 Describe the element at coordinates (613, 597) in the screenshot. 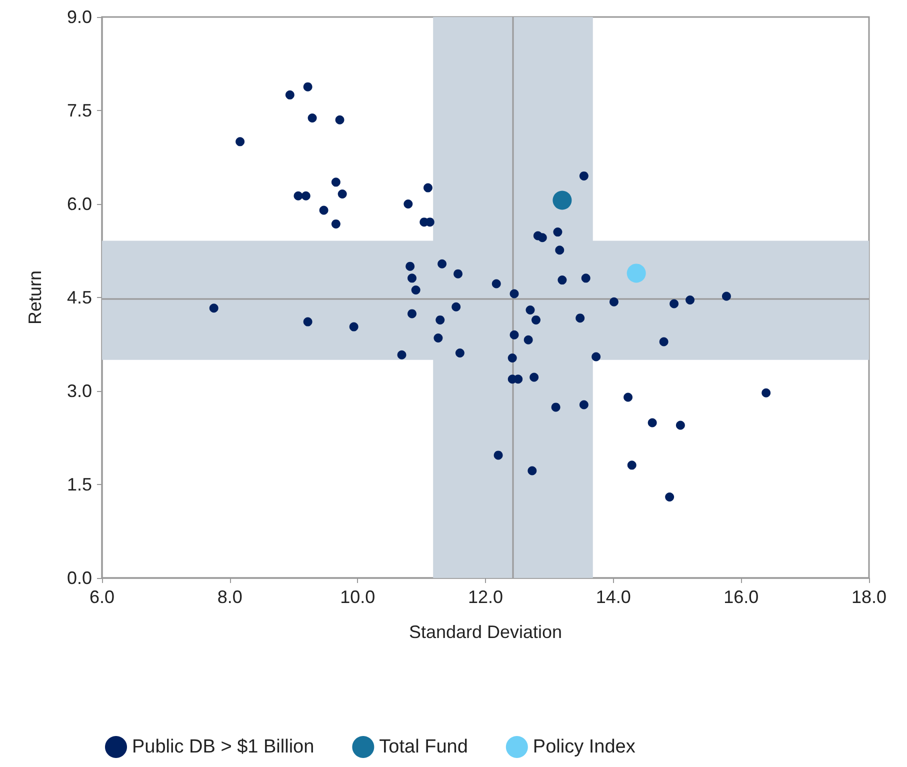

I see `x-tick-label: 14.0` at that location.